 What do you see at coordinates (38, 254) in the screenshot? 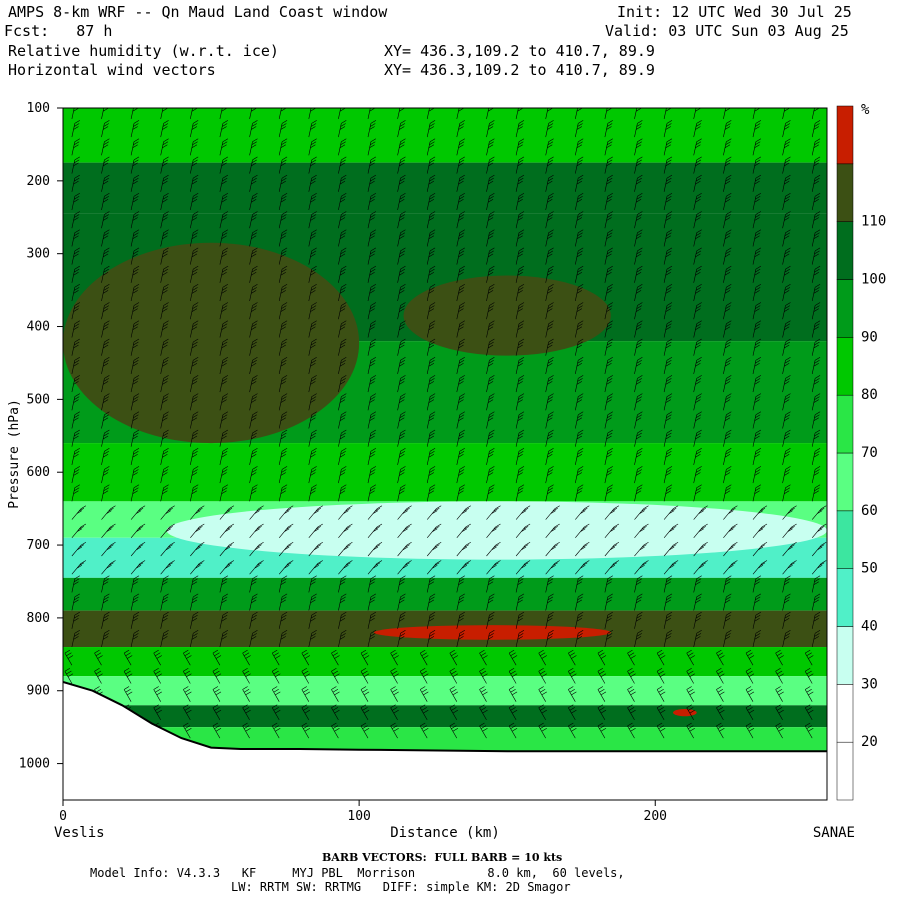
I see `y-tick-label-300: 300` at bounding box center [38, 254].